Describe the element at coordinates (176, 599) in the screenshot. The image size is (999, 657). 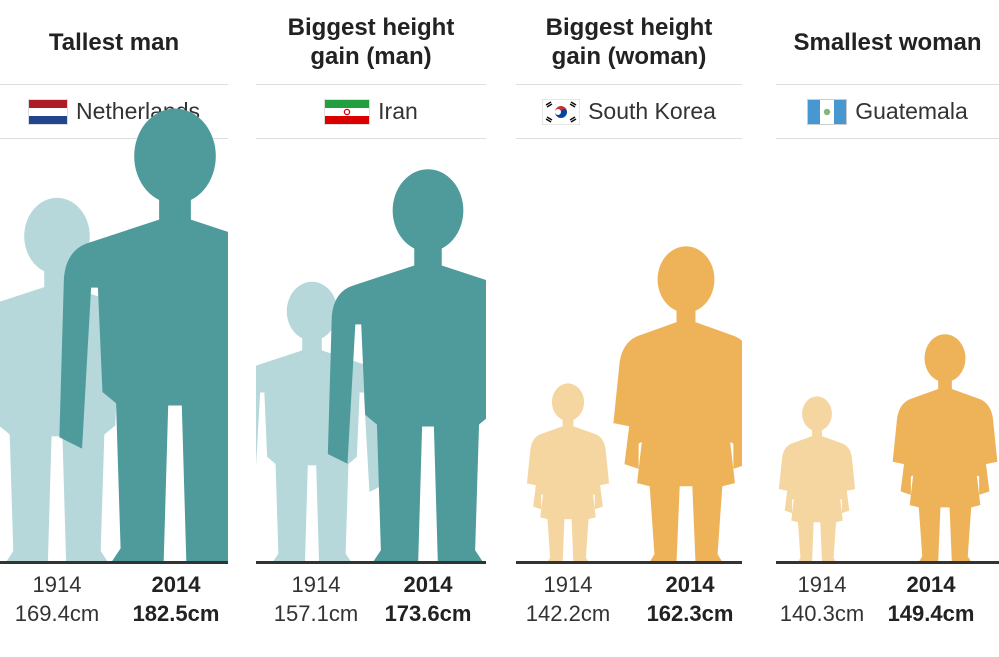
I see `label-2014: 2014 182.5cm` at that location.